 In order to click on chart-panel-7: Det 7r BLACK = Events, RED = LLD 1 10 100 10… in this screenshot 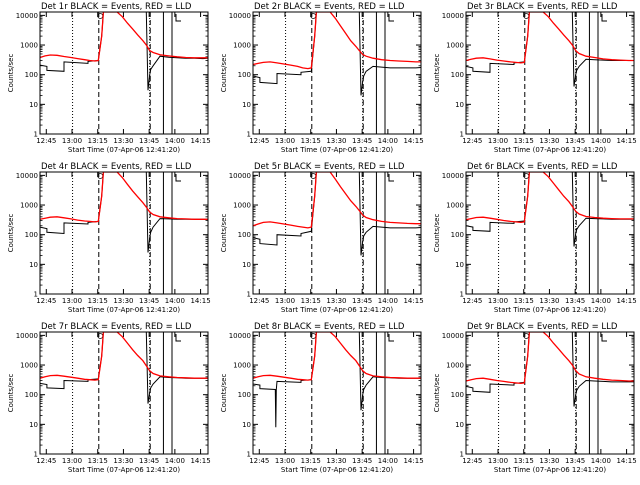, I will do `click(109, 398)`.